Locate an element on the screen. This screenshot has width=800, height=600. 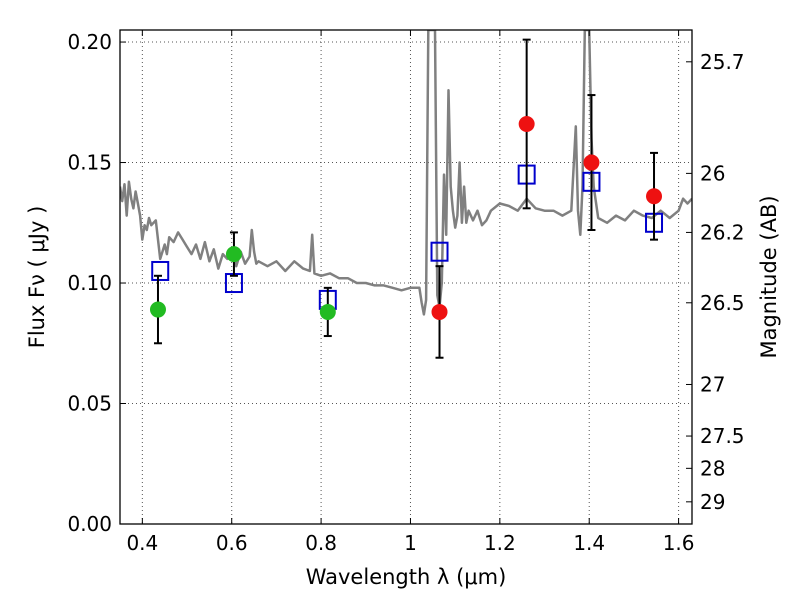
x-tick-label: 1.2 is located at coordinates (500, 543).